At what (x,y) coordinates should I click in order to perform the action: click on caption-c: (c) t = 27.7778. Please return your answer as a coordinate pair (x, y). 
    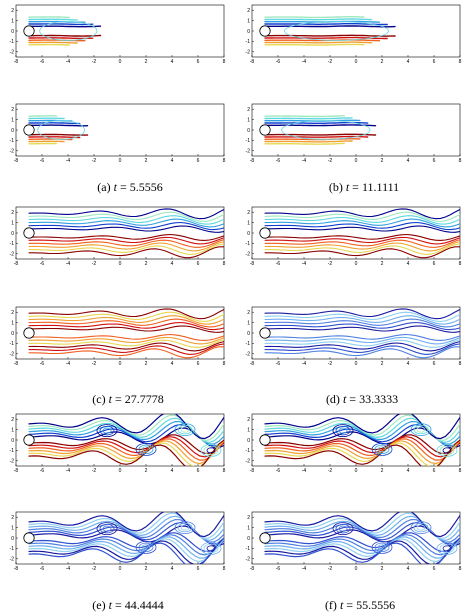
    Looking at the image, I should click on (128, 399).